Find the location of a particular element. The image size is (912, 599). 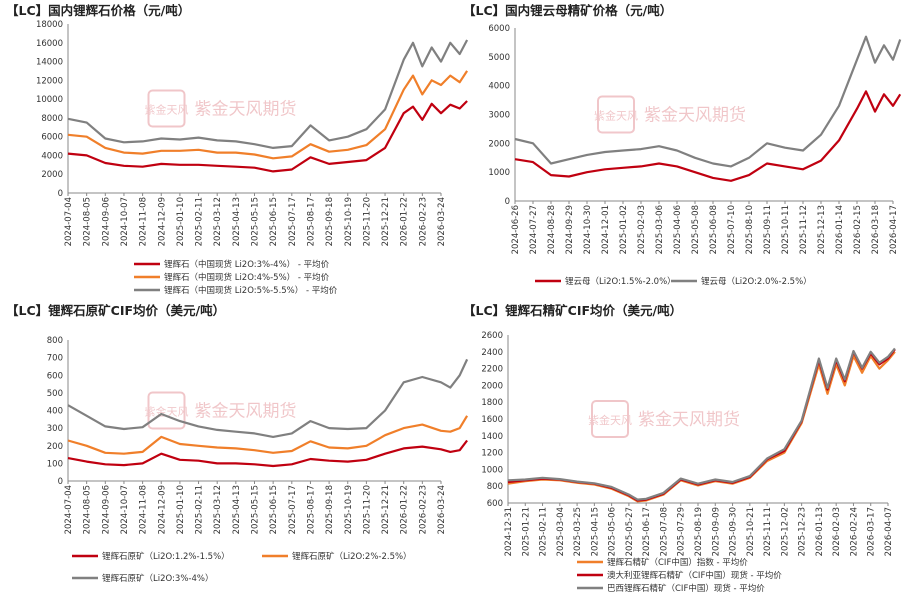

legend-label: 锂辉石原矿（Li2O:1.2%-1.5%） is located at coordinates (166, 556).